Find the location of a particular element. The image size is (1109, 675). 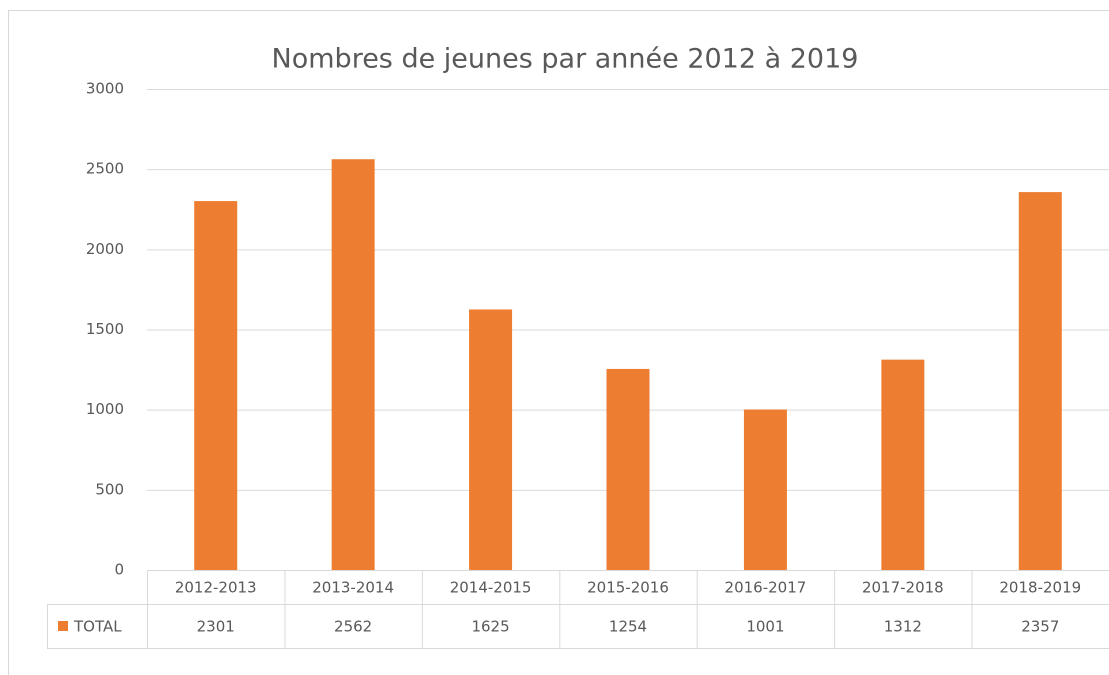

x-tick-label: 2013-2014 is located at coordinates (353, 588).